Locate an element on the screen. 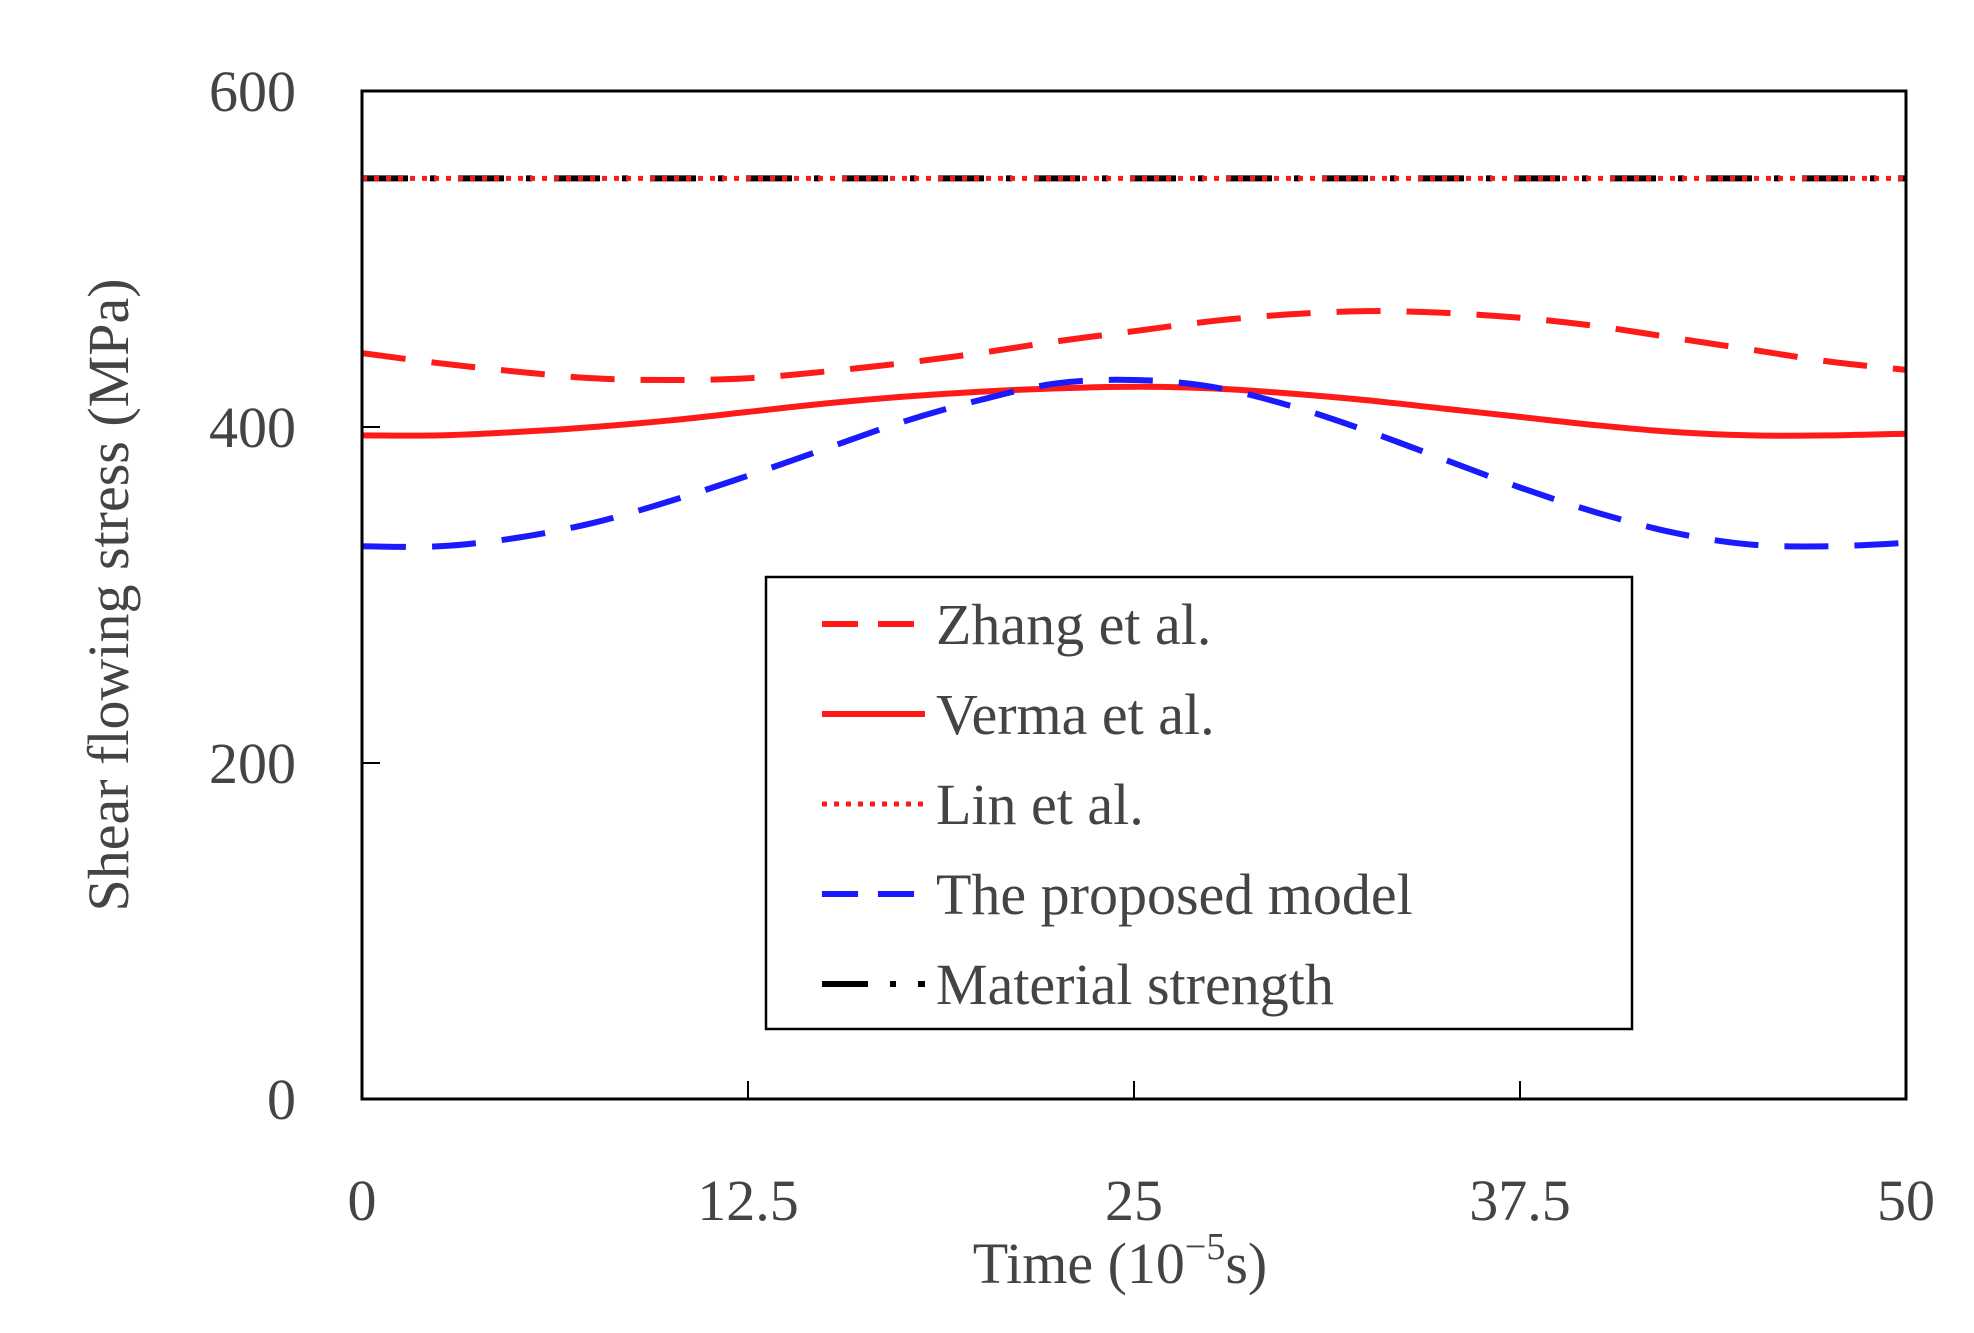 The height and width of the screenshot is (1333, 1974). series-line-verma-et-al is located at coordinates (1134, 411).